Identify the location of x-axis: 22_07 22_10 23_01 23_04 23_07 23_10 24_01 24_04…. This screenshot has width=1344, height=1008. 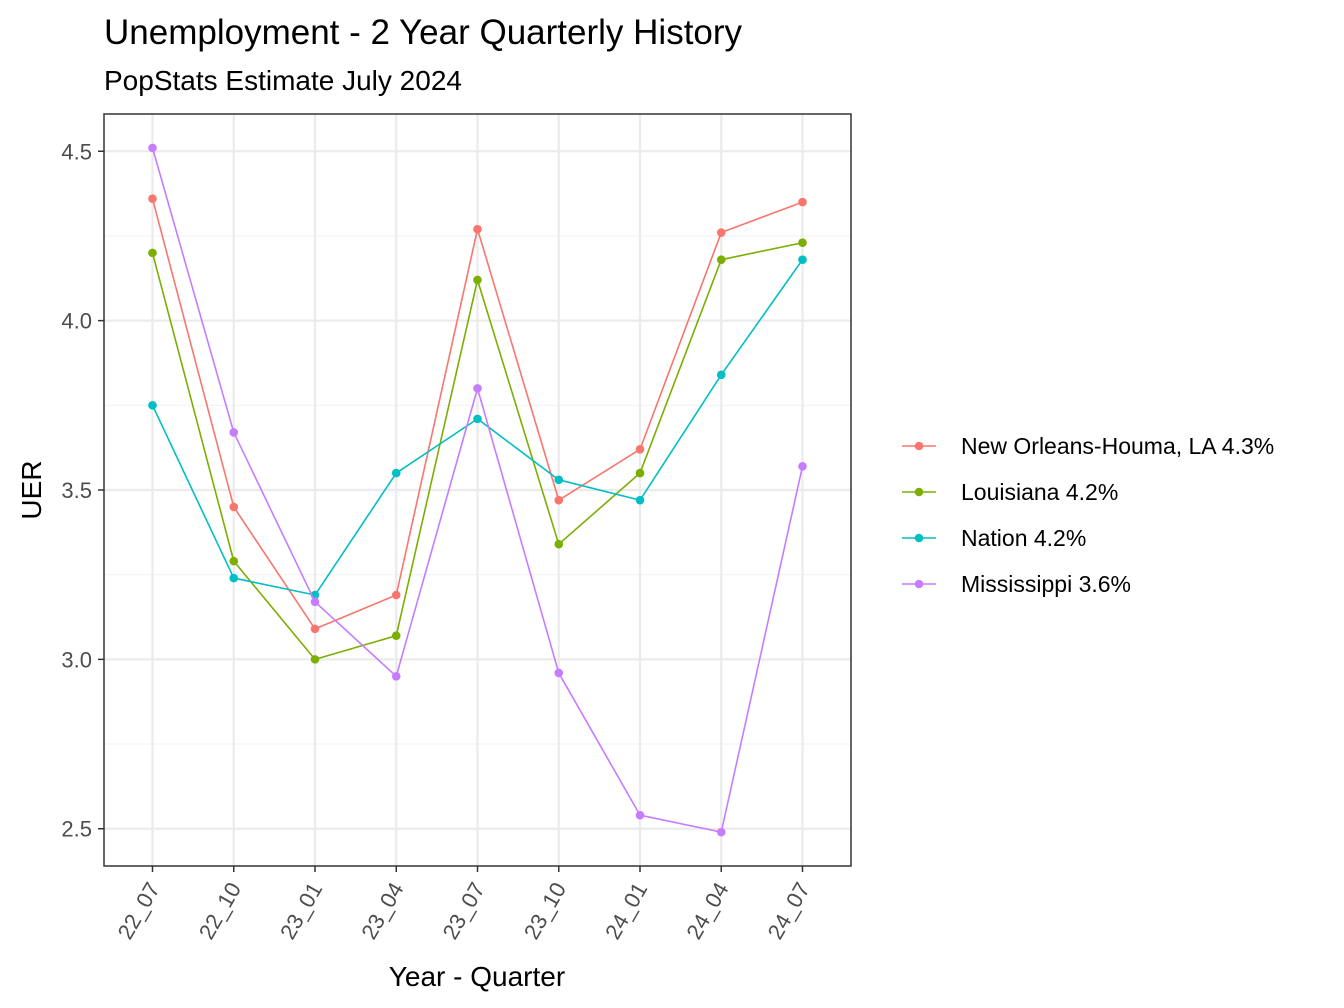
(464, 904).